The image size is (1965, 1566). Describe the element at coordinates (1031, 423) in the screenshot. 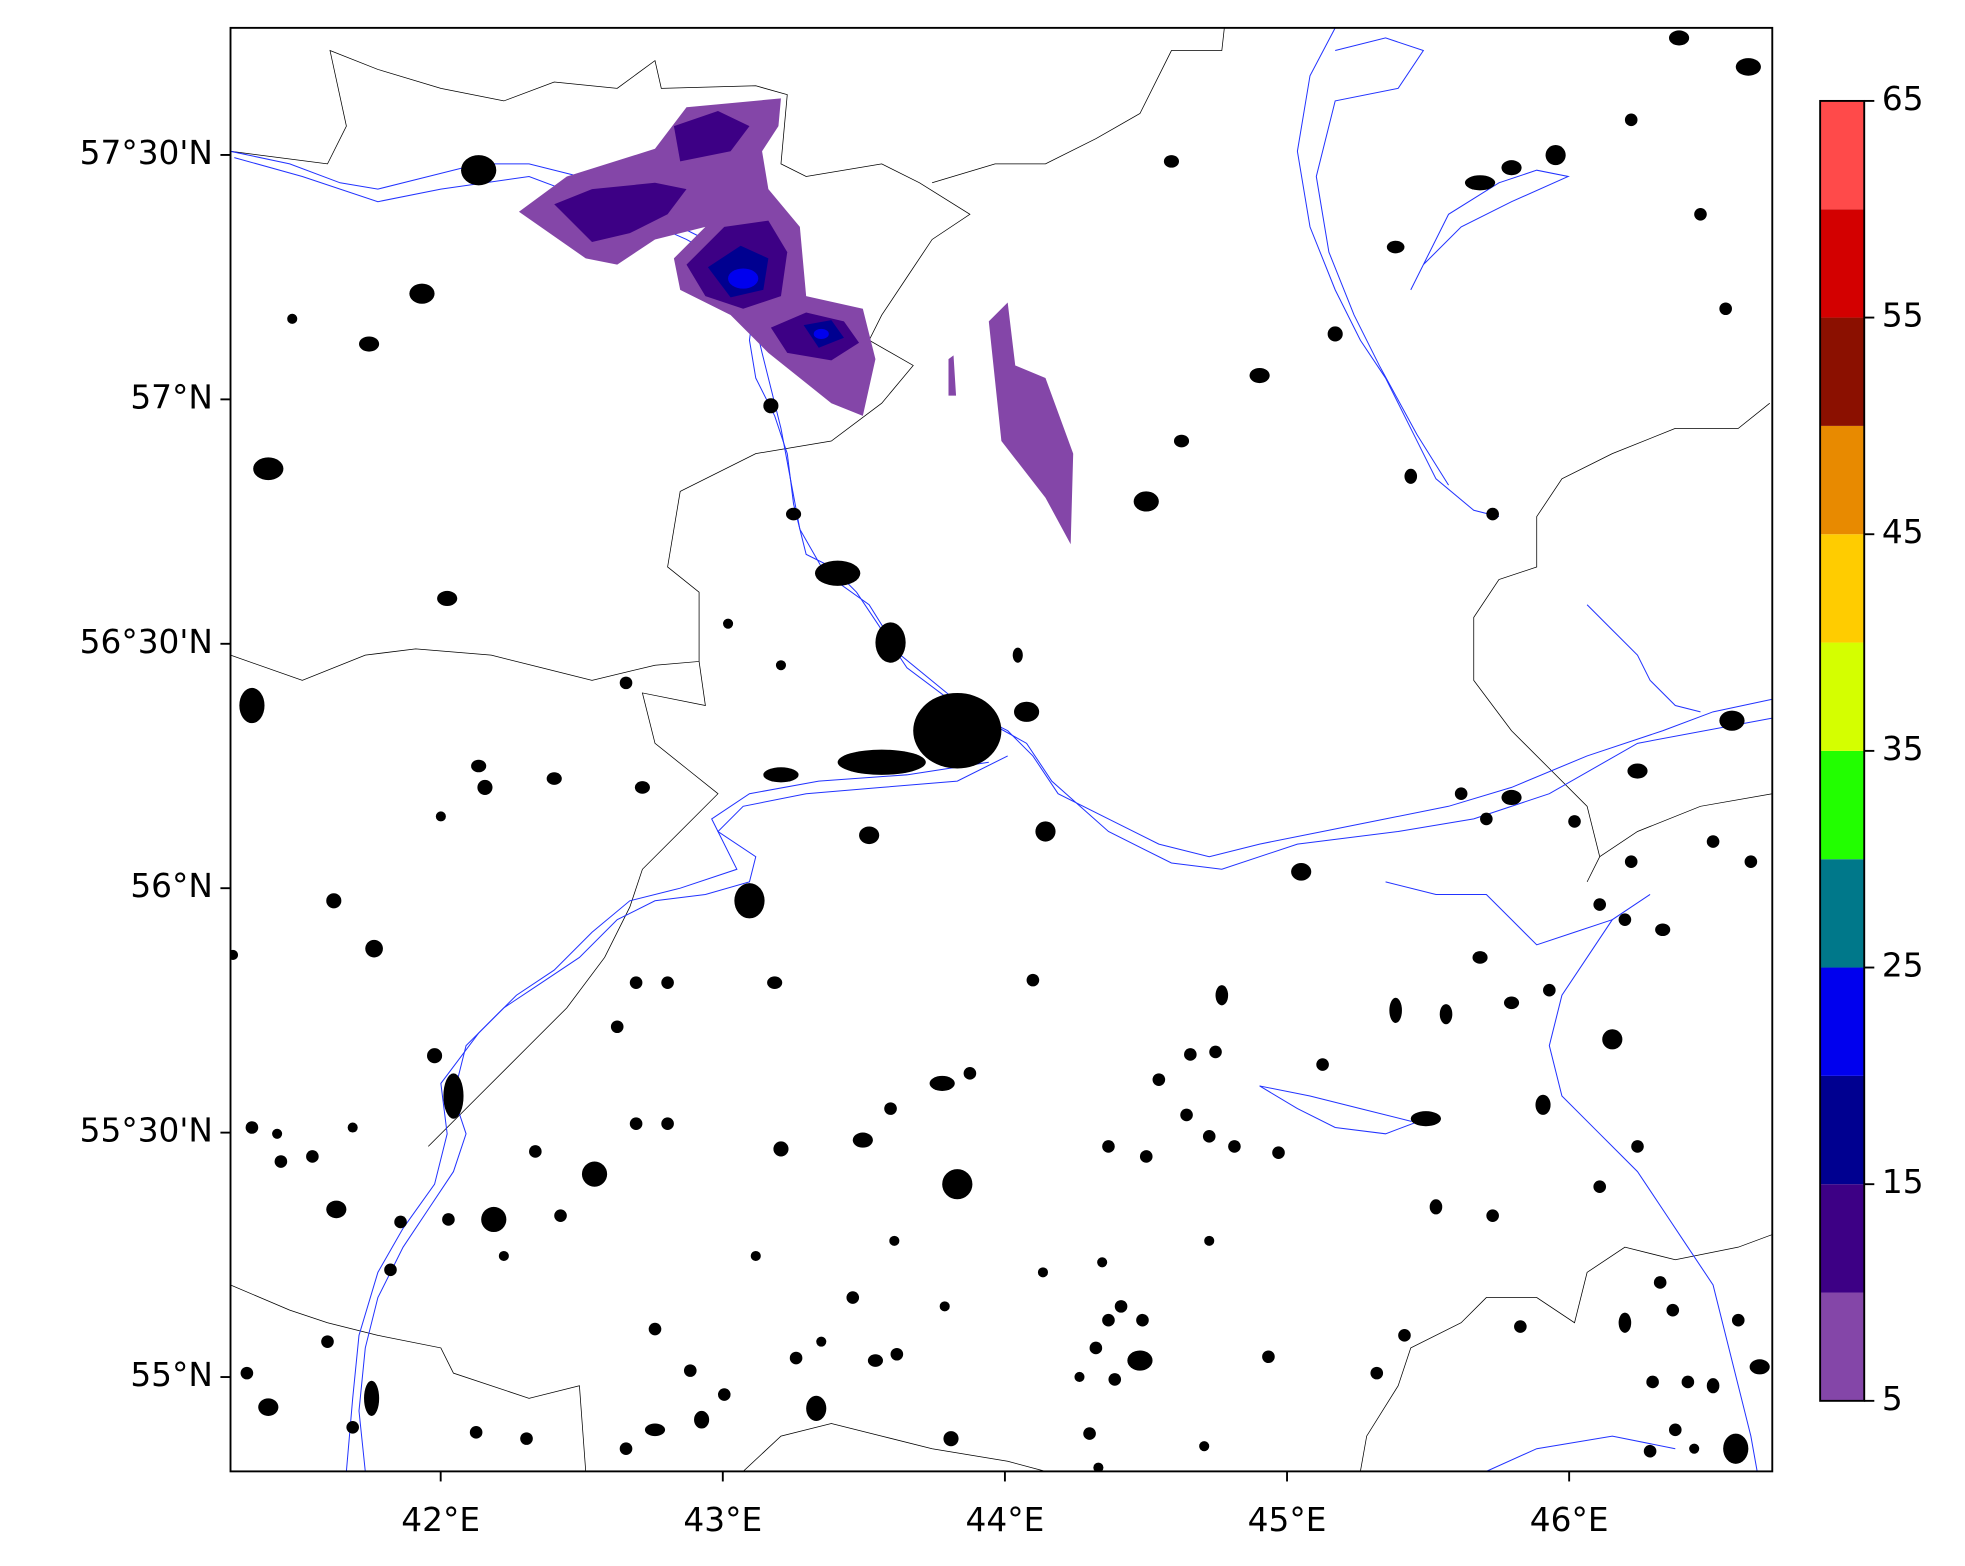

I see `contour-fill` at that location.